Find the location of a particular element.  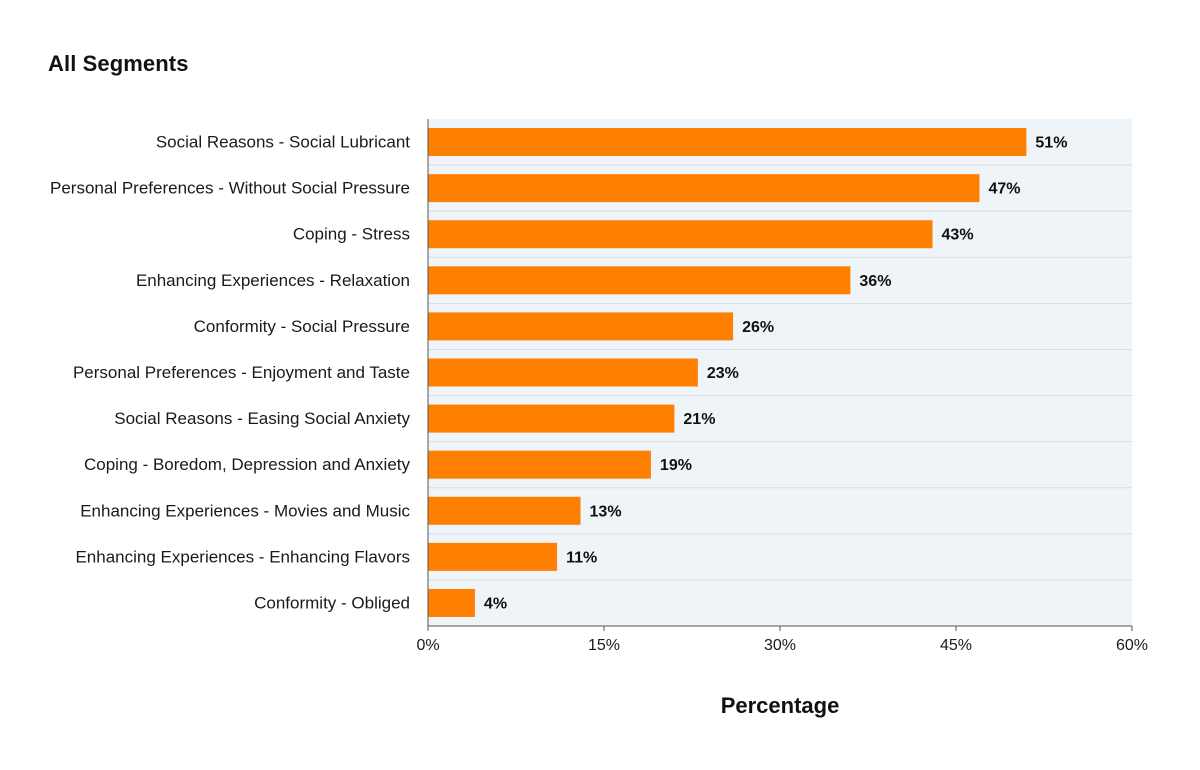

data-label: 21% is located at coordinates (699, 419).